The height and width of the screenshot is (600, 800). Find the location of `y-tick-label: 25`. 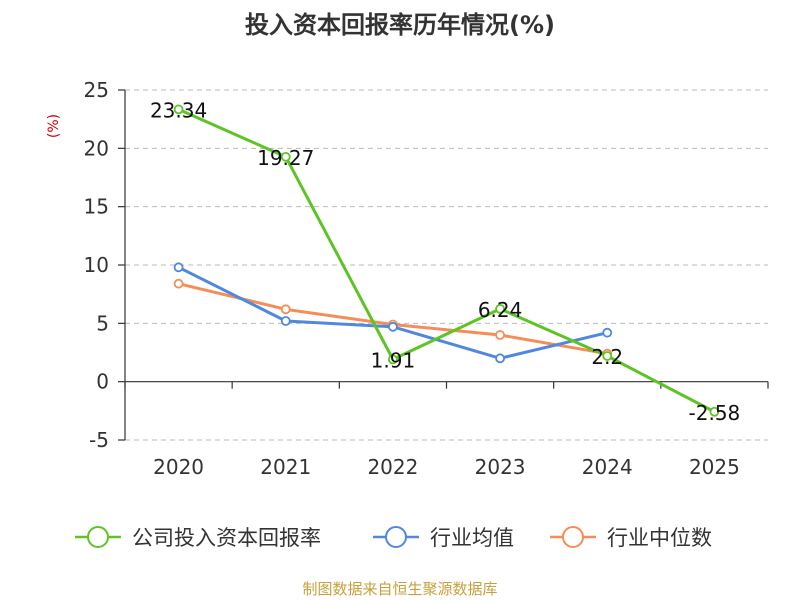

y-tick-label: 25 is located at coordinates (96, 90).